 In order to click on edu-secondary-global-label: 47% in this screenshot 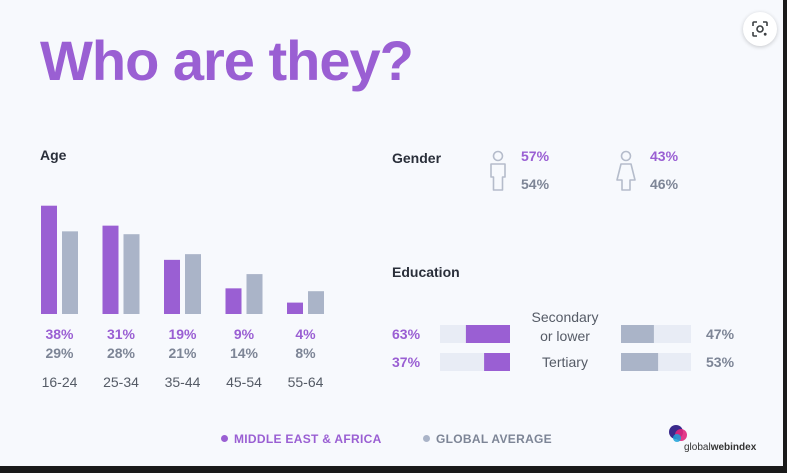, I will do `click(720, 334)`.